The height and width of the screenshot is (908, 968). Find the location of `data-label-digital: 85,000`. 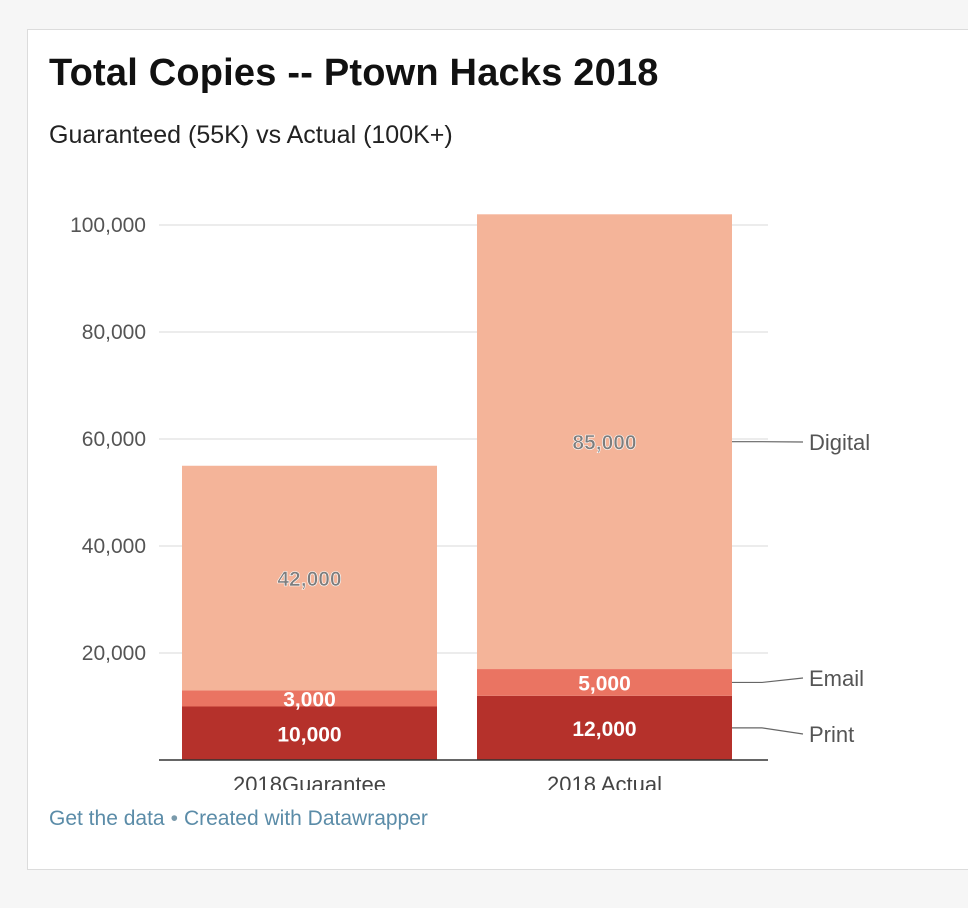

data-label-digital: 85,000 is located at coordinates (604, 443).